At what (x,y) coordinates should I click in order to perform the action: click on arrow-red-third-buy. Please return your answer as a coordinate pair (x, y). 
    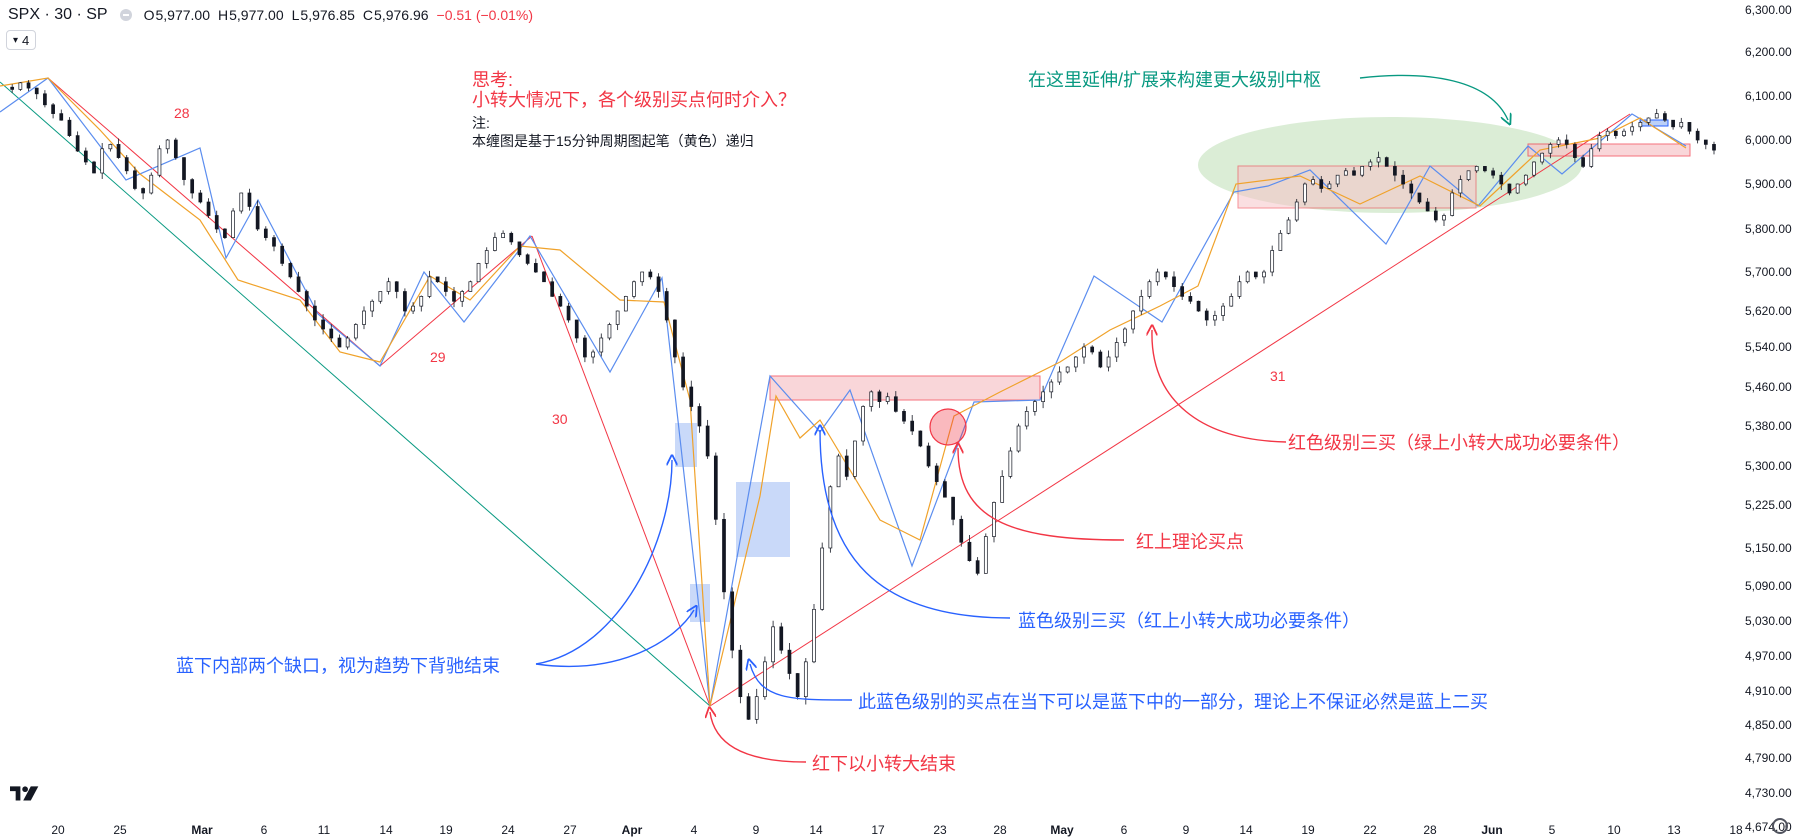
    Looking at the image, I should click on (1219, 386).